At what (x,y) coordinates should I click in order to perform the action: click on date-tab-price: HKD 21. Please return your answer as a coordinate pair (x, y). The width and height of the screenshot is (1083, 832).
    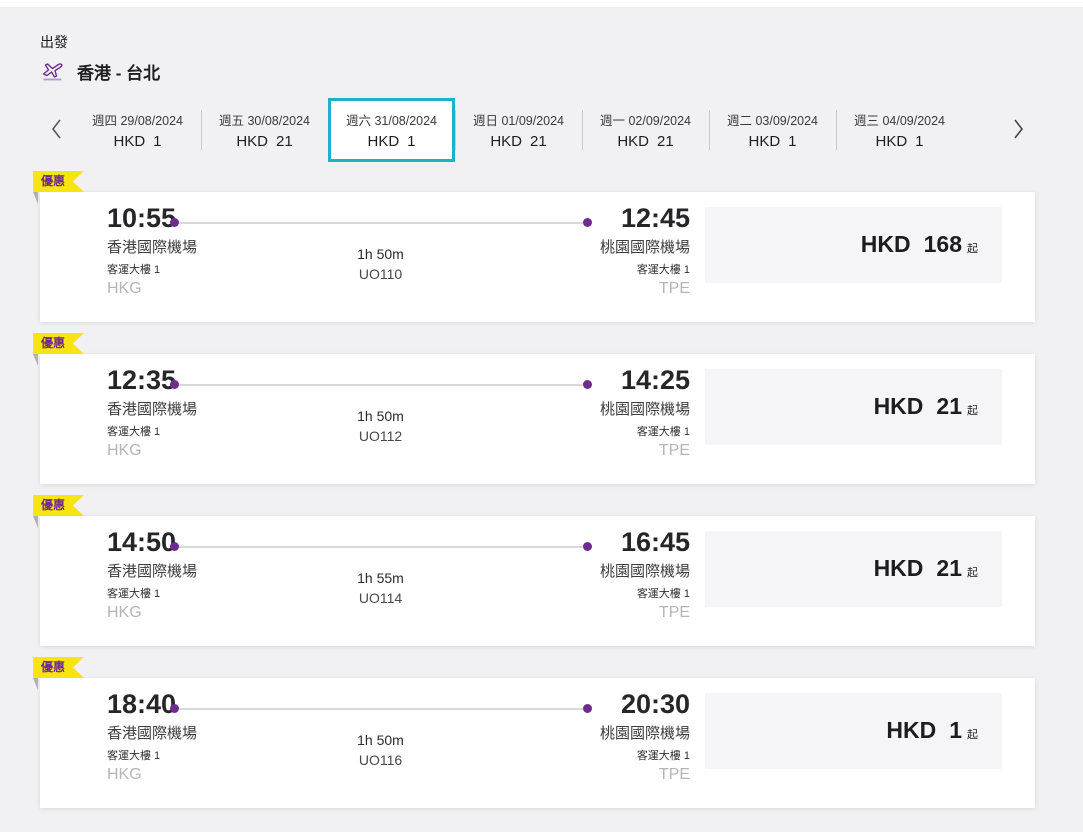
    Looking at the image, I should click on (645, 141).